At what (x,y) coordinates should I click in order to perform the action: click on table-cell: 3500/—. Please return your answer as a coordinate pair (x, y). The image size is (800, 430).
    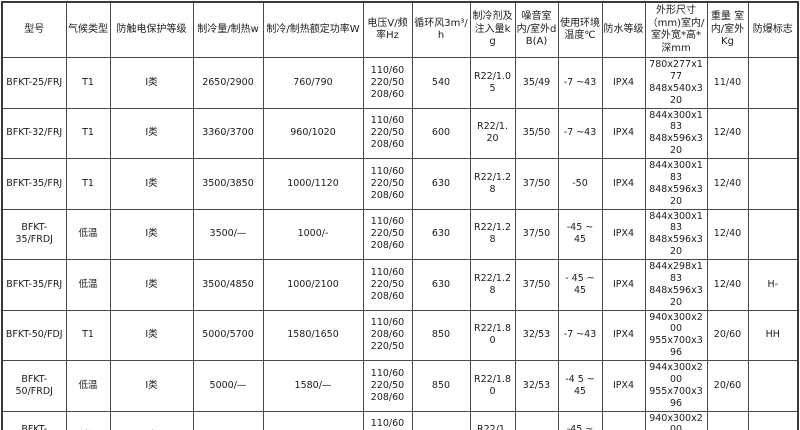
    Looking at the image, I should click on (228, 234).